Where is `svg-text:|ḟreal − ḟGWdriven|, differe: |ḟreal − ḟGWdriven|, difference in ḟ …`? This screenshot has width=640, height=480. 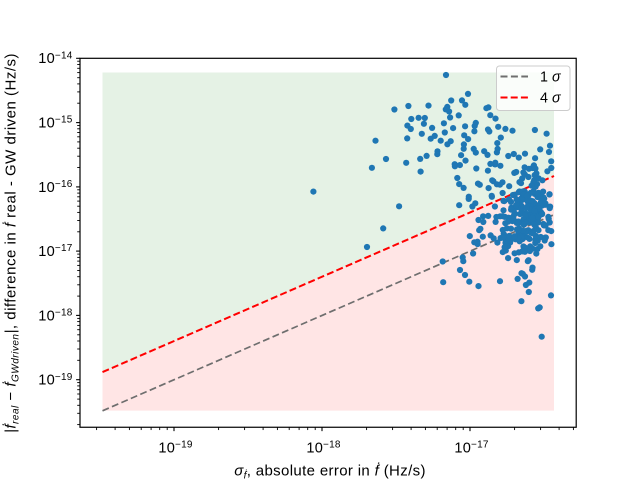
svg-text:|ḟreal − ḟGWdriven|, differe: |ḟreal − ḟGWdriven|, difference in ḟ … is located at coordinates (12, 243).